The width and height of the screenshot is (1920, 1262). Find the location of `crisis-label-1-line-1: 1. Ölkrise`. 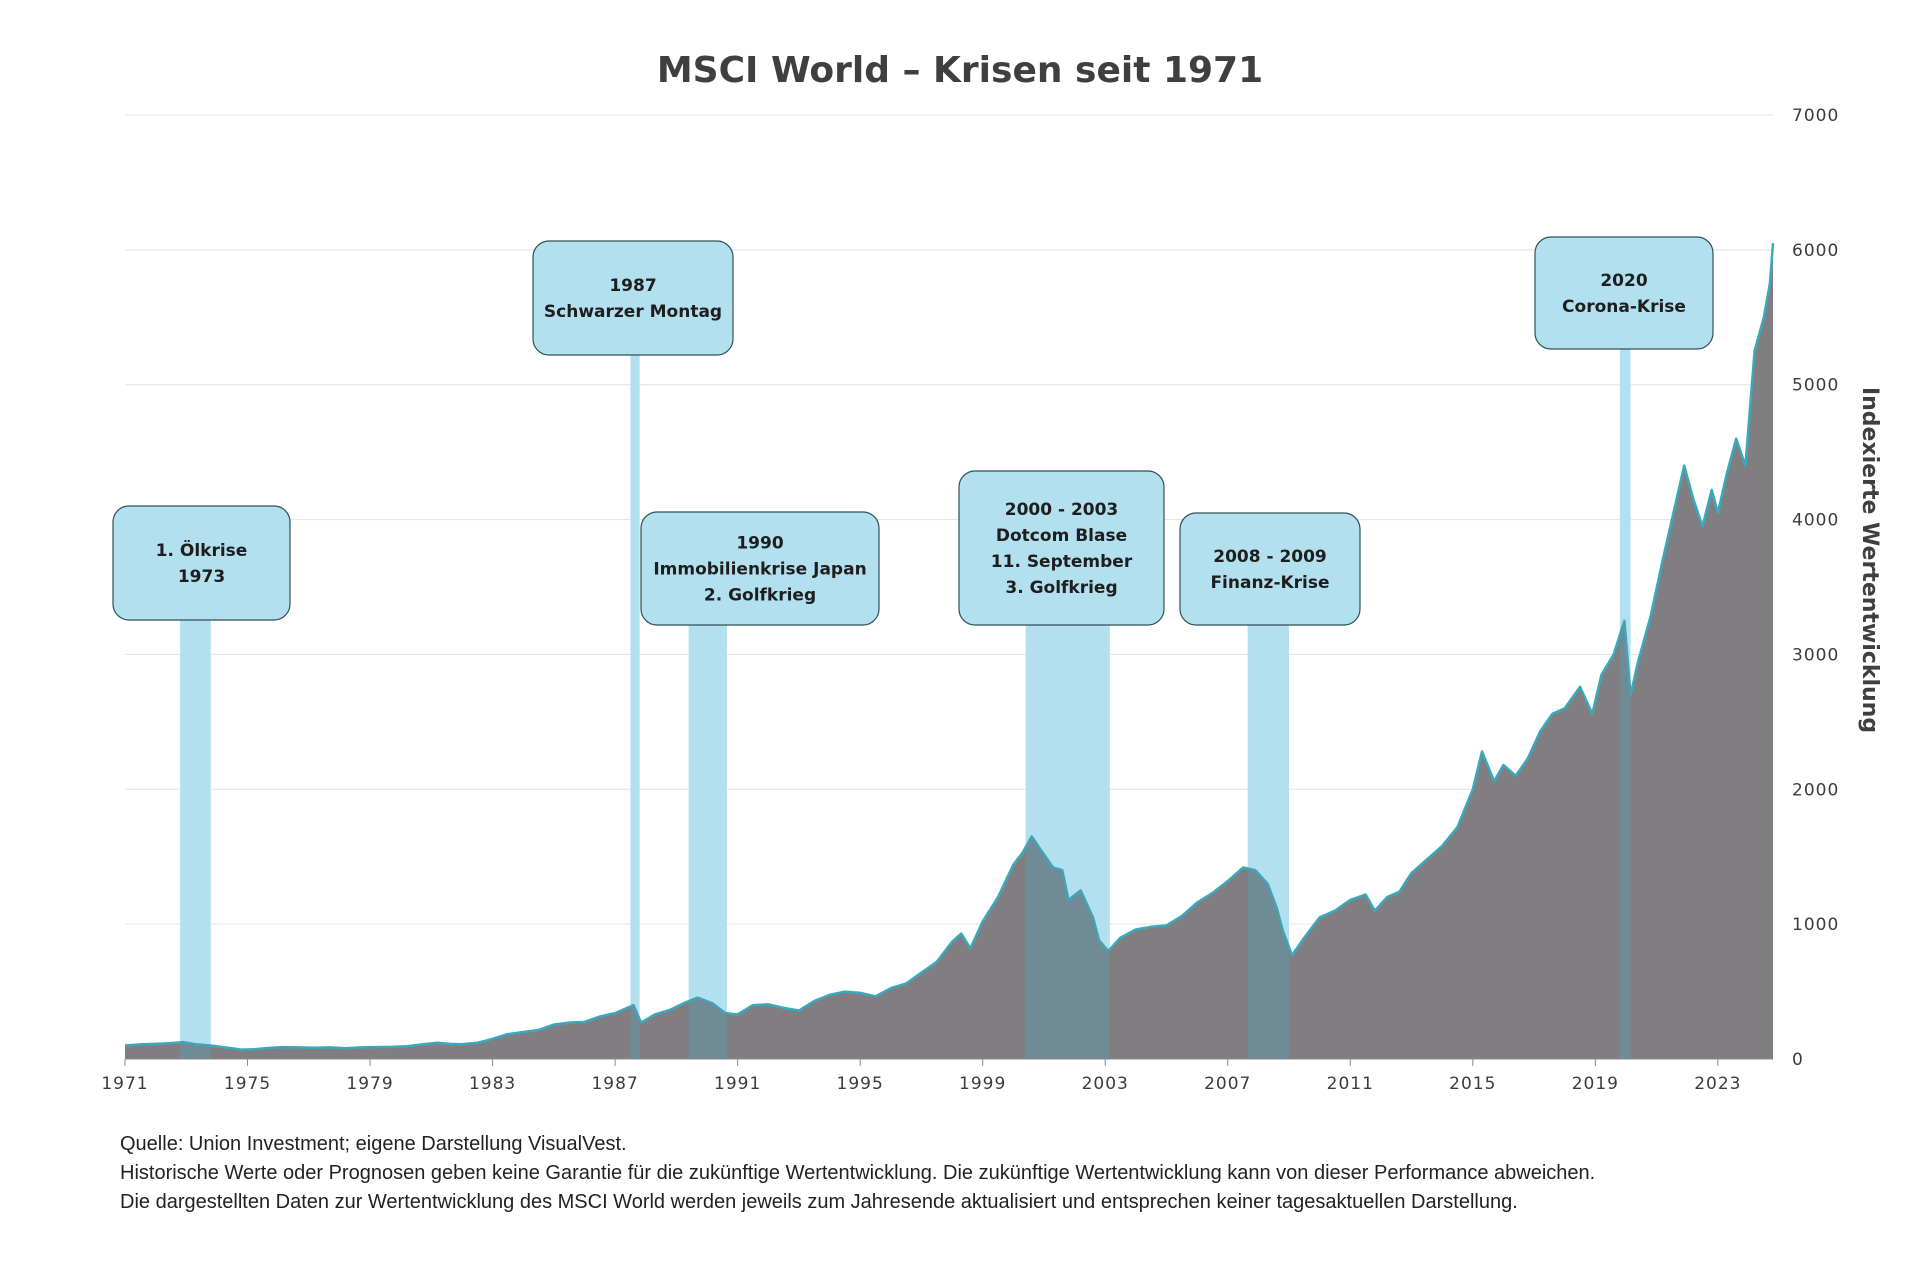

crisis-label-1-line-1: 1. Ölkrise is located at coordinates (202, 550).